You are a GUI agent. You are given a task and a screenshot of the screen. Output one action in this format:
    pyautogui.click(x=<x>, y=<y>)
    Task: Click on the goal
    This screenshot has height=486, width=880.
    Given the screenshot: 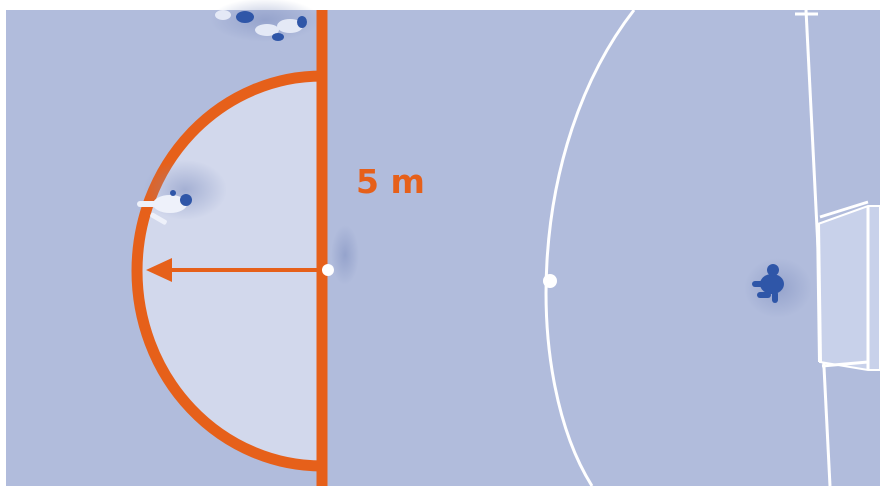 What is the action you would take?
    pyautogui.click(x=848, y=285)
    